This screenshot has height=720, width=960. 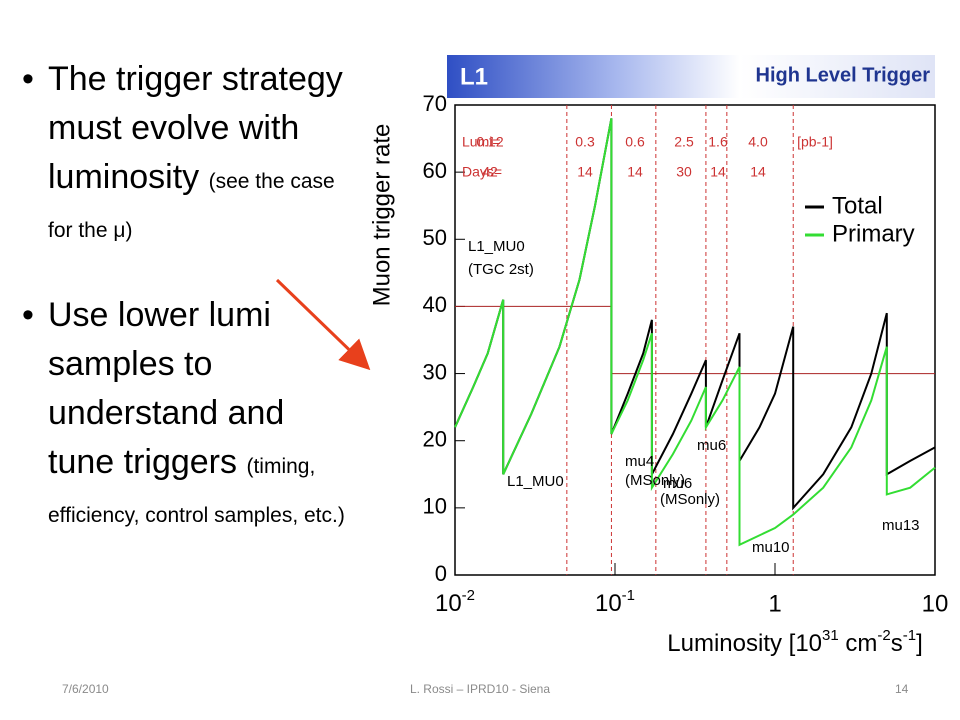 What do you see at coordinates (744, 643) in the screenshot?
I see `x-label-part: Luminosity [10` at bounding box center [744, 643].